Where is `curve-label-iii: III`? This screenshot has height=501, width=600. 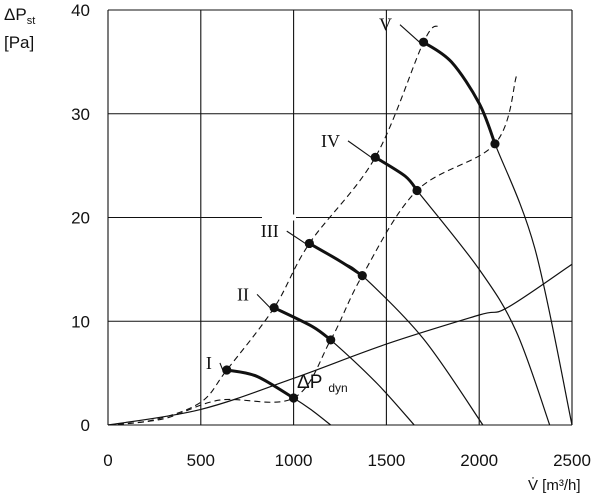 curve-label-iii: III is located at coordinates (270, 231).